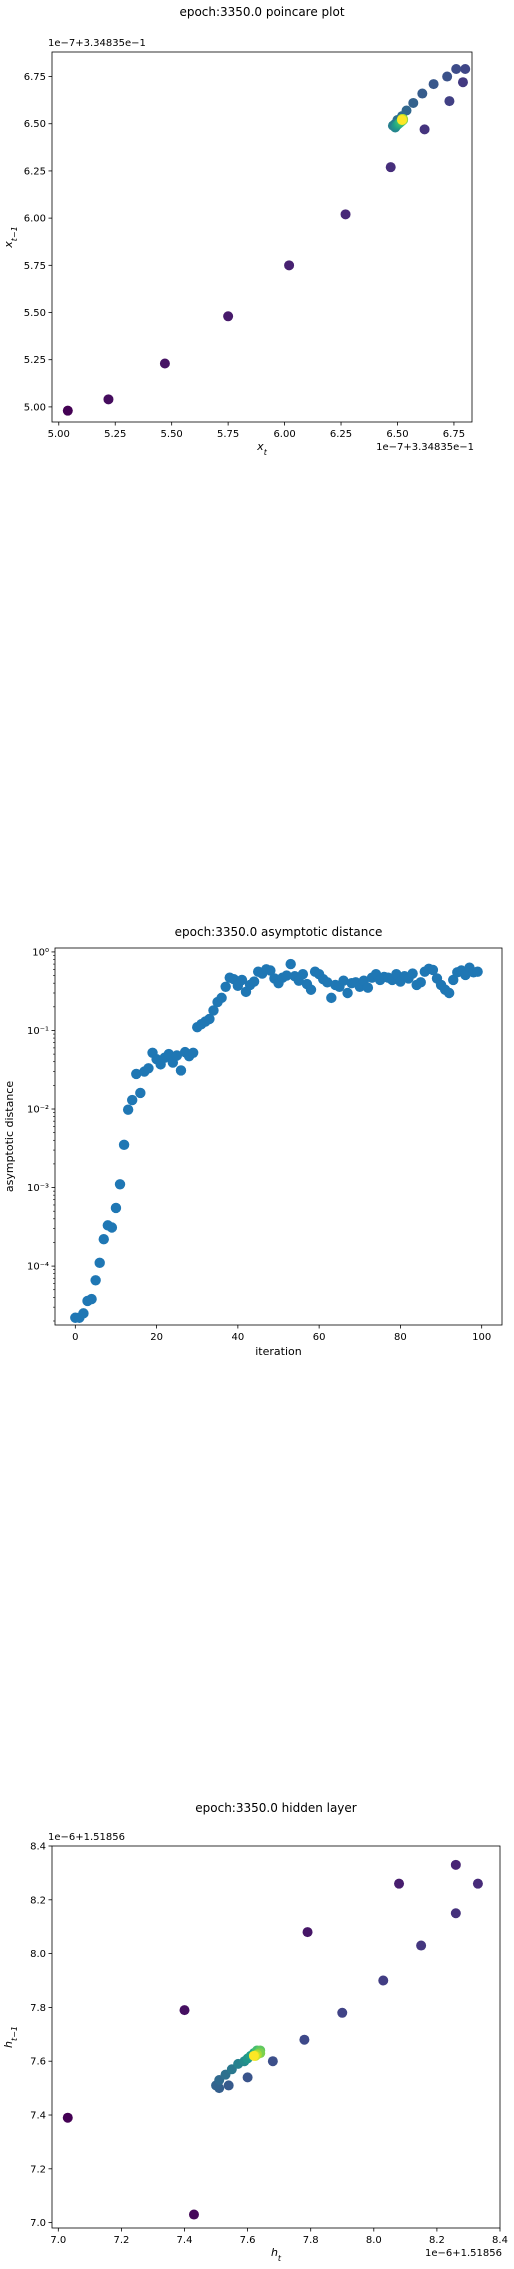 This screenshot has height=2269, width=514. Describe the element at coordinates (400, 1337) in the screenshot. I see `x-tick-label: 80` at that location.